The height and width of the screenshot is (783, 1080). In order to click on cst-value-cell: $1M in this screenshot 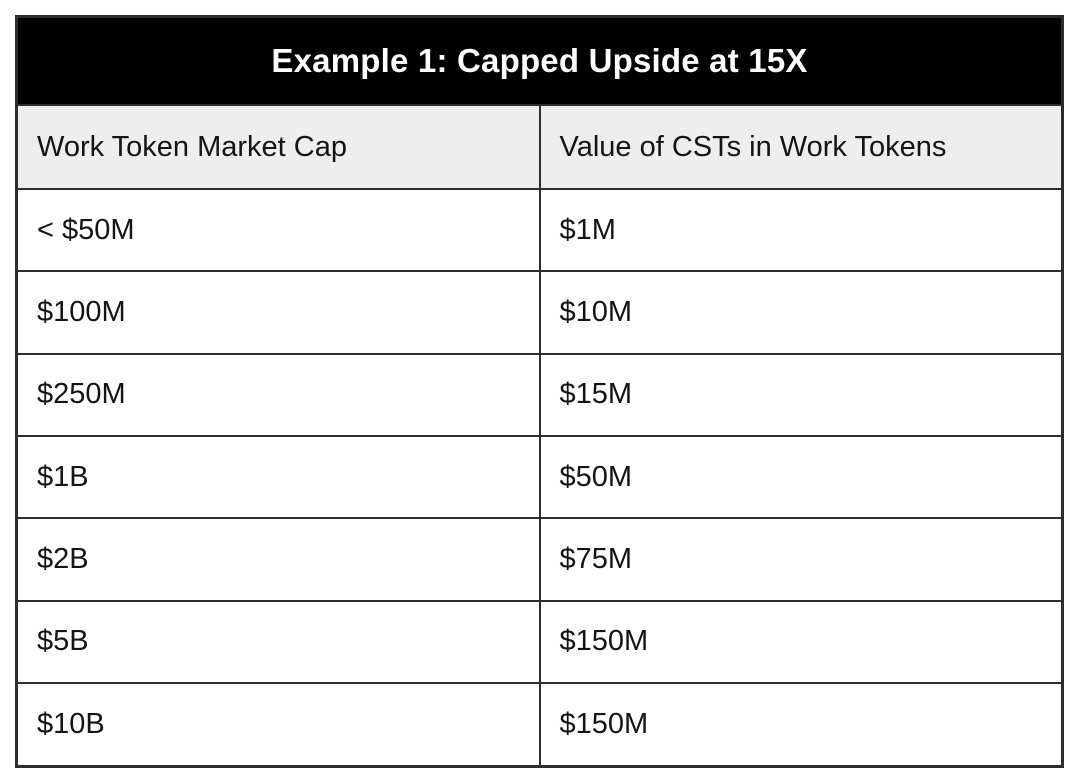, I will do `click(801, 230)`.